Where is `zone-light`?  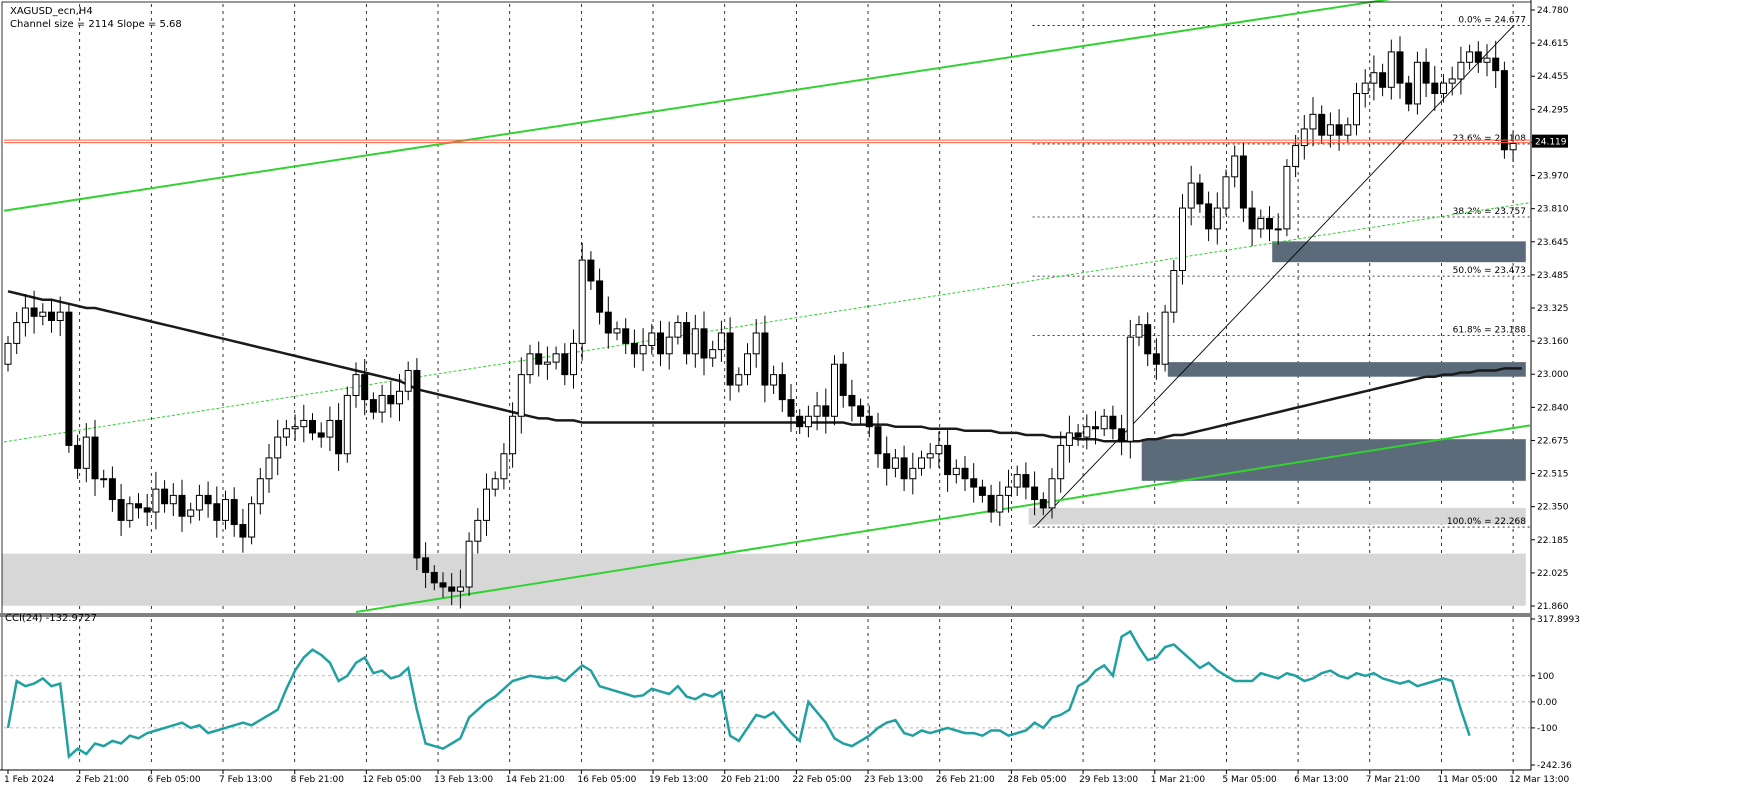
zone-light is located at coordinates (1277, 516).